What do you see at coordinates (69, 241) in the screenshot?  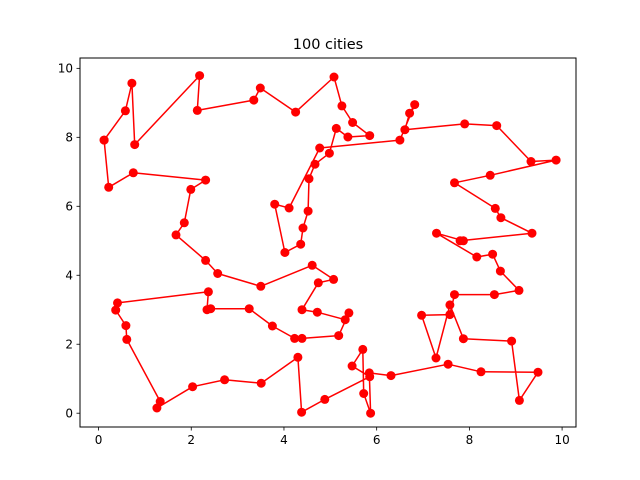 I see `y-axis: 0 2 4 6 8 10` at bounding box center [69, 241].